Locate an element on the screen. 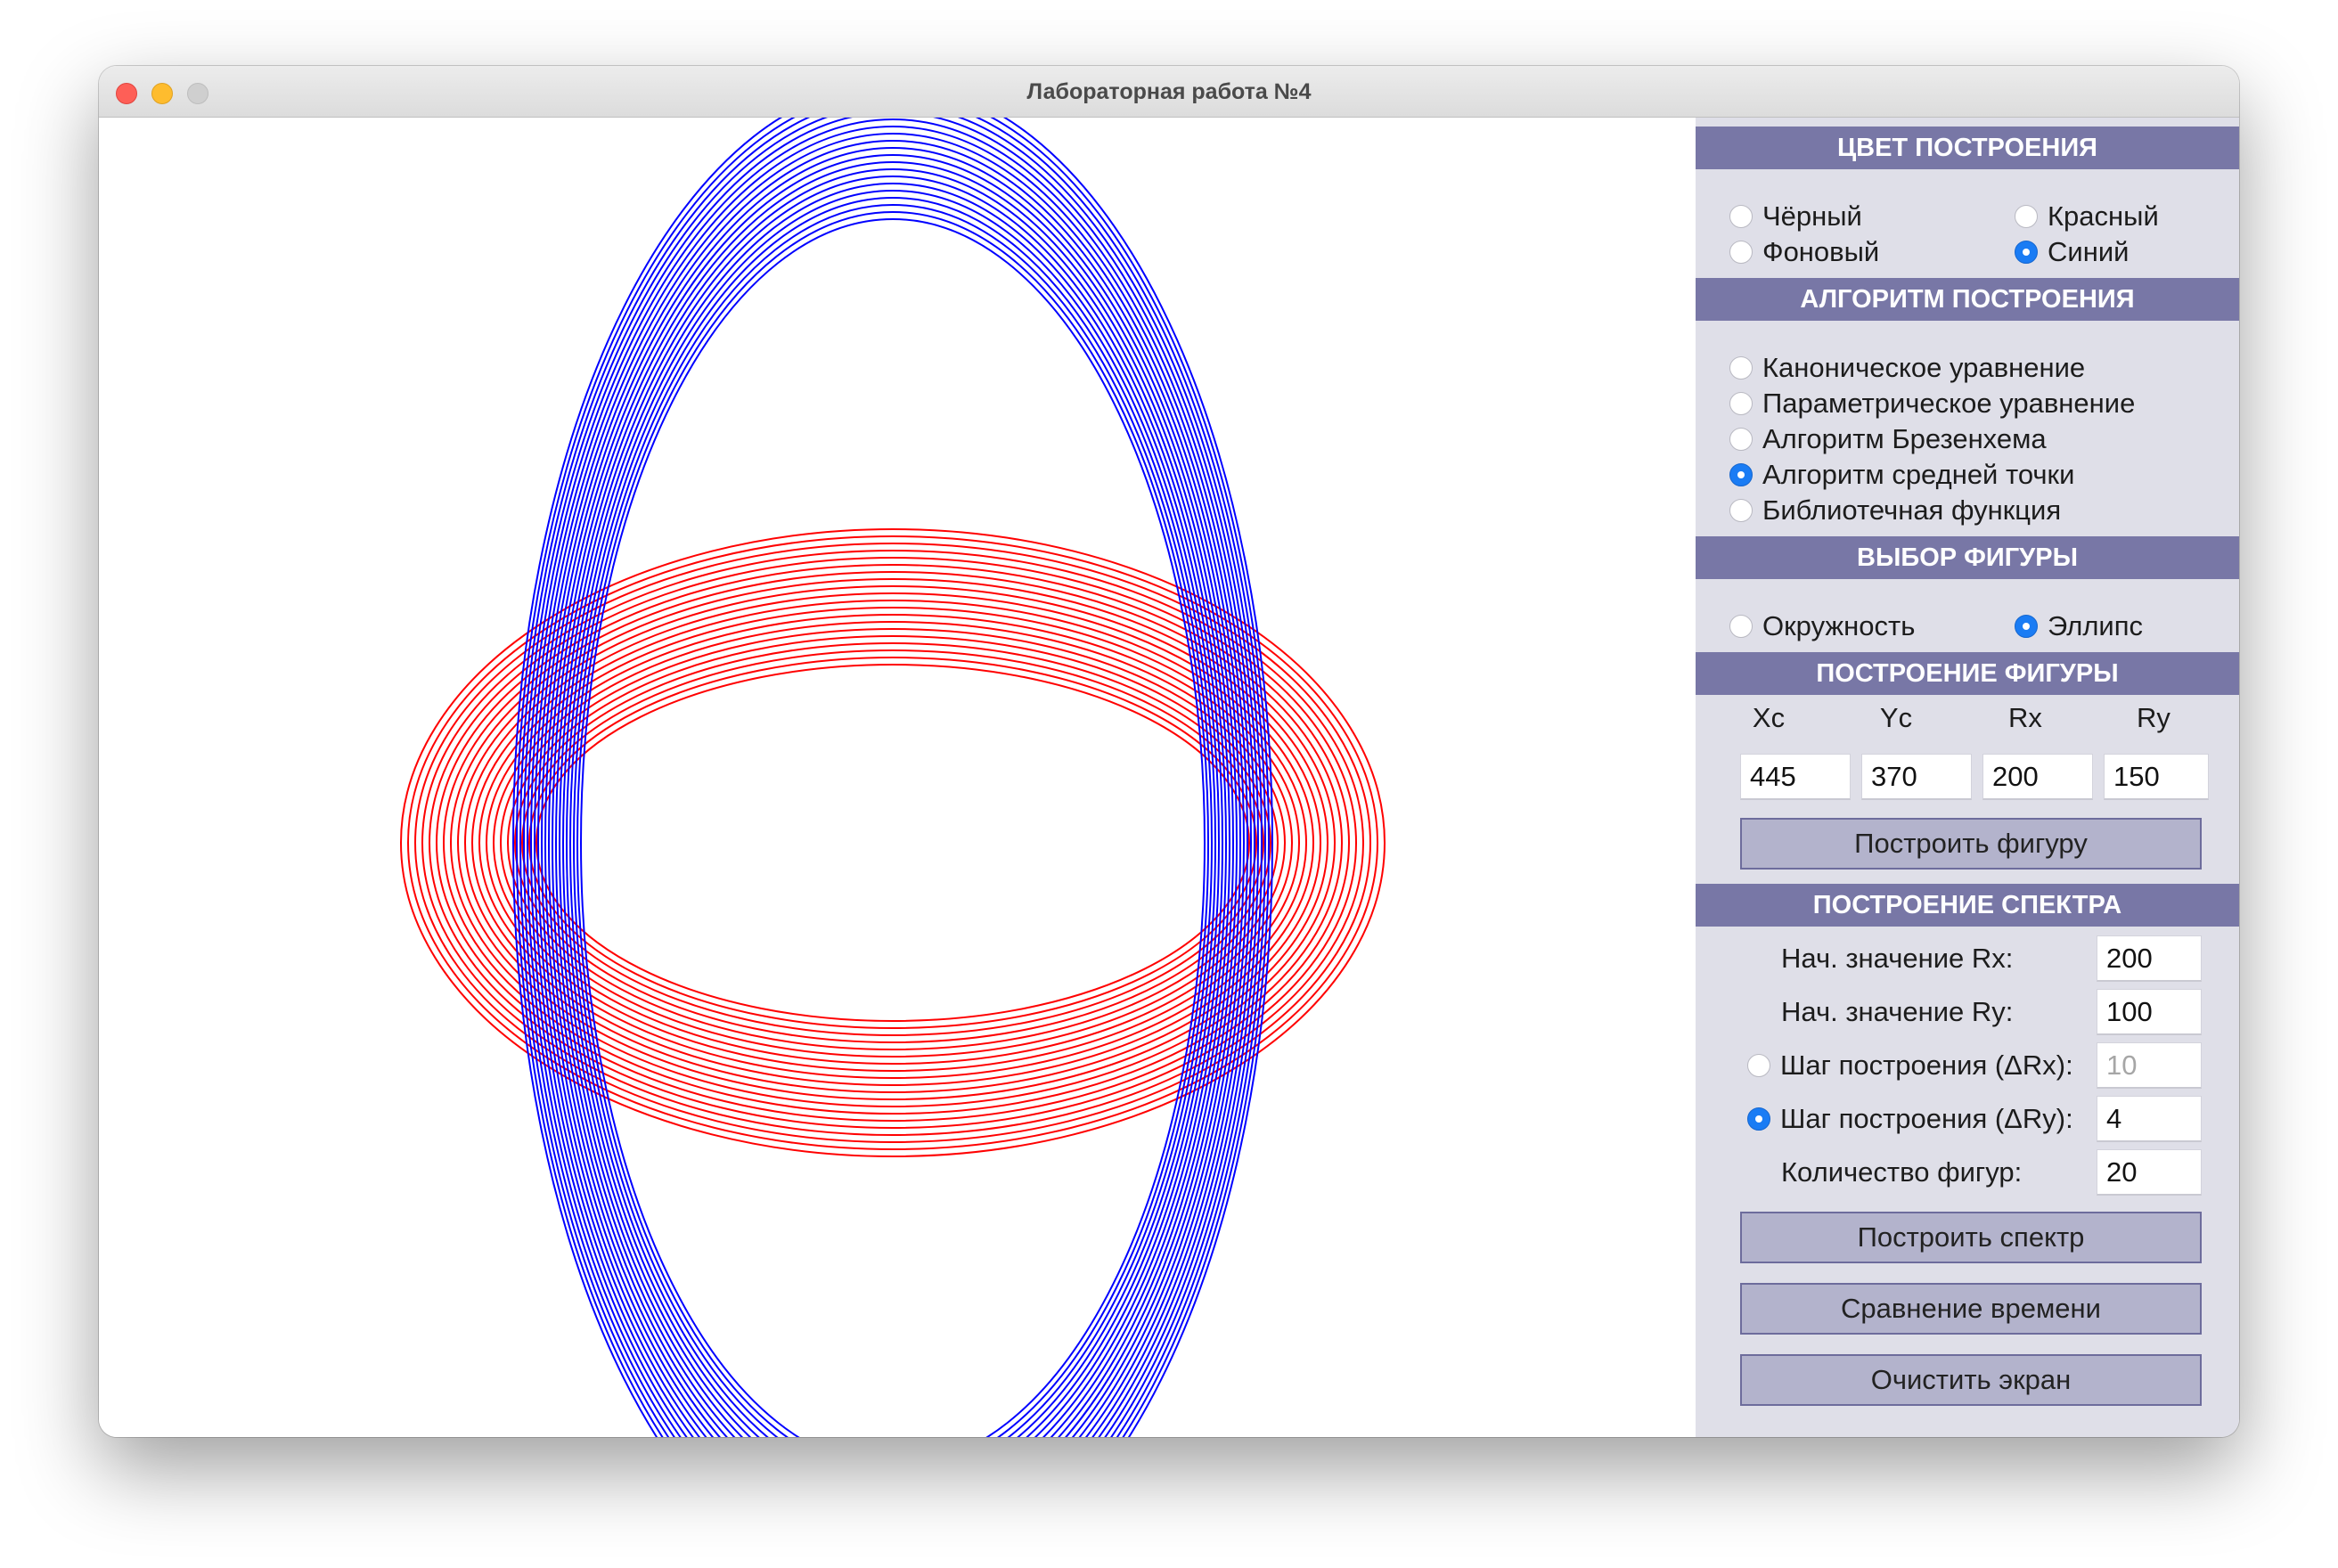 This screenshot has height=1568, width=2338. algorithm-midpoint-radio is located at coordinates (1741, 474).